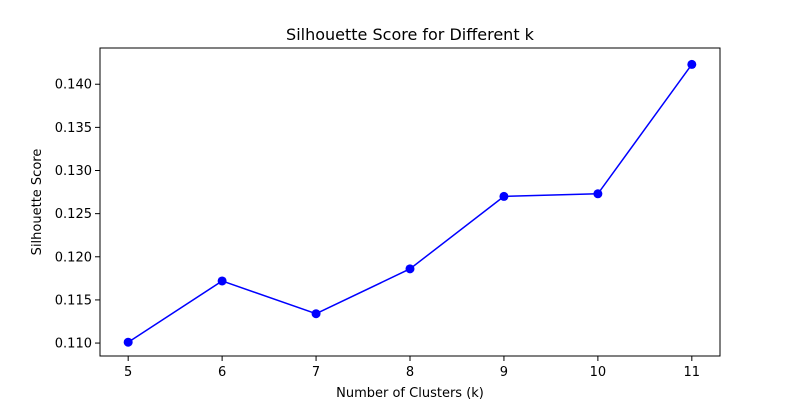 Image resolution: width=800 pixels, height=400 pixels. What do you see at coordinates (73, 257) in the screenshot?
I see `y-tick-label: 0.120` at bounding box center [73, 257].